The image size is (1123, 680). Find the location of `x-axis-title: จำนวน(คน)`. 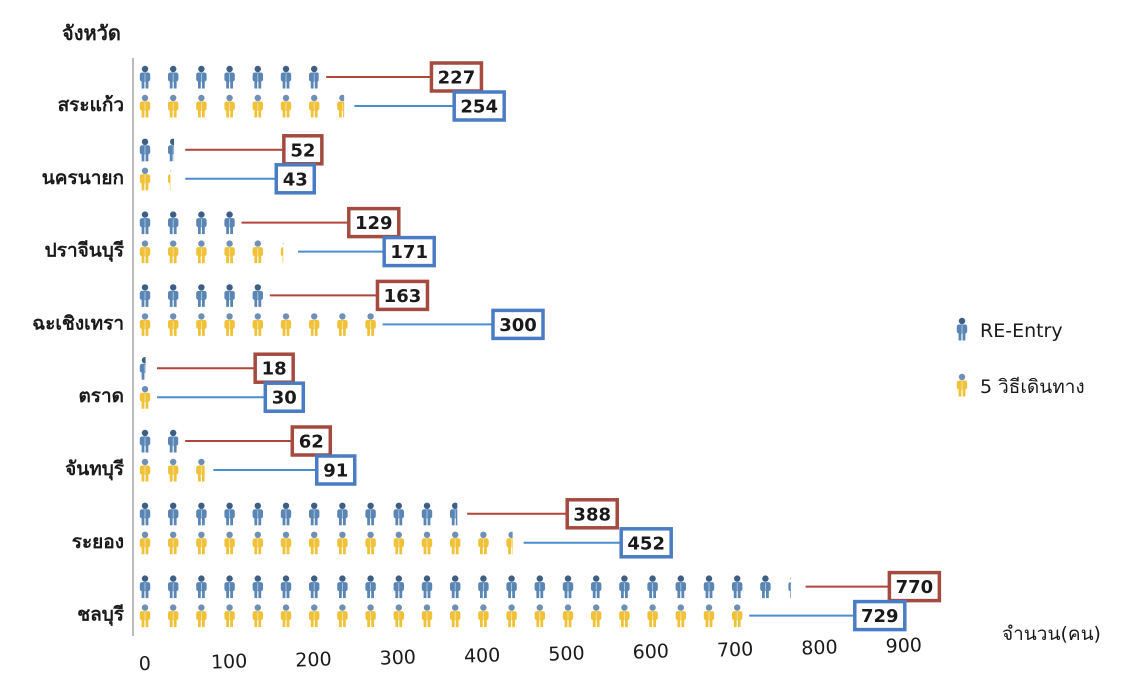

x-axis-title: จำนวน(คน) is located at coordinates (1051, 634).